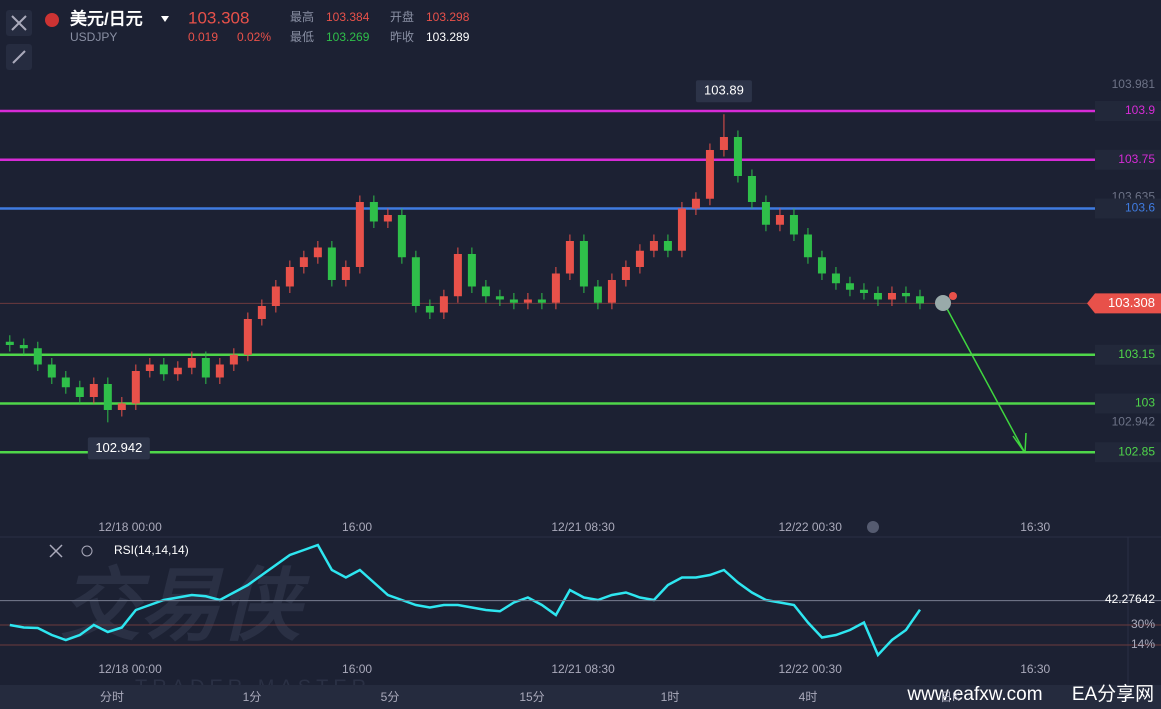 This screenshot has width=1161, height=709. Describe the element at coordinates (873, 527) in the screenshot. I see `scroll-dot` at that location.